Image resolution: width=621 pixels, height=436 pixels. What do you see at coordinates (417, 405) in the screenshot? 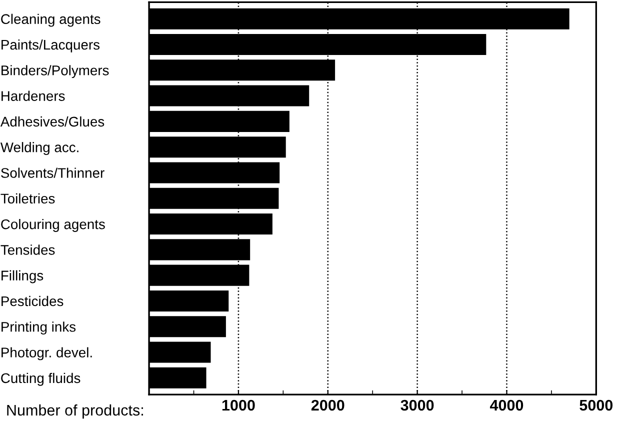
I see `x-tick-label: 3000` at bounding box center [417, 405].